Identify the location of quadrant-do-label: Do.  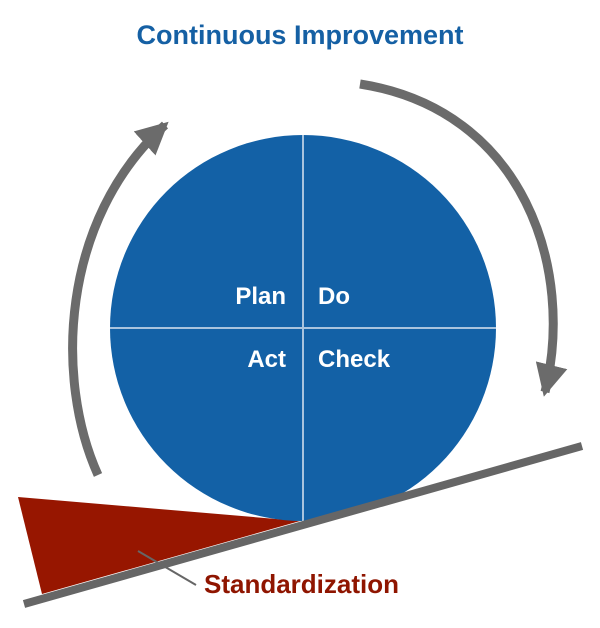
(334, 296).